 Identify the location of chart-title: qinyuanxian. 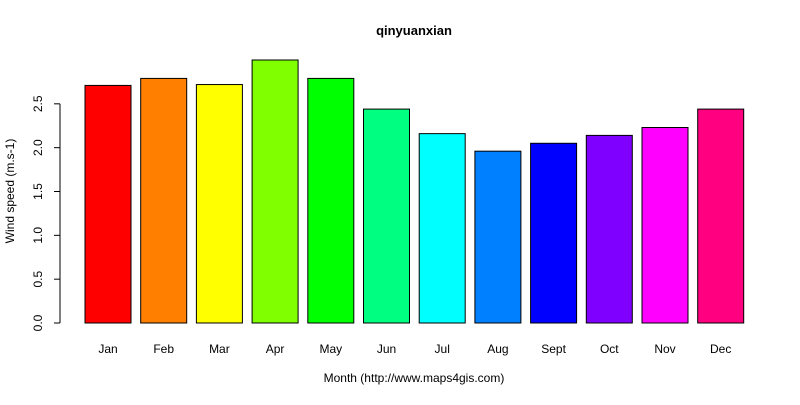
(414, 30).